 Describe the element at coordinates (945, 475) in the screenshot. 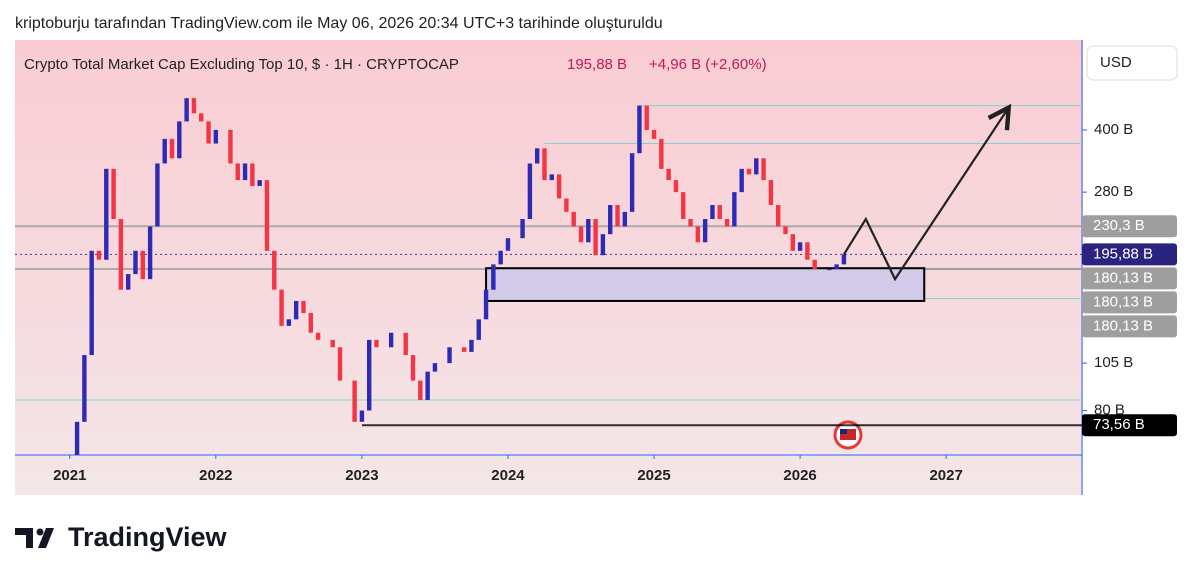

I see `x-tick-label: 2027` at that location.